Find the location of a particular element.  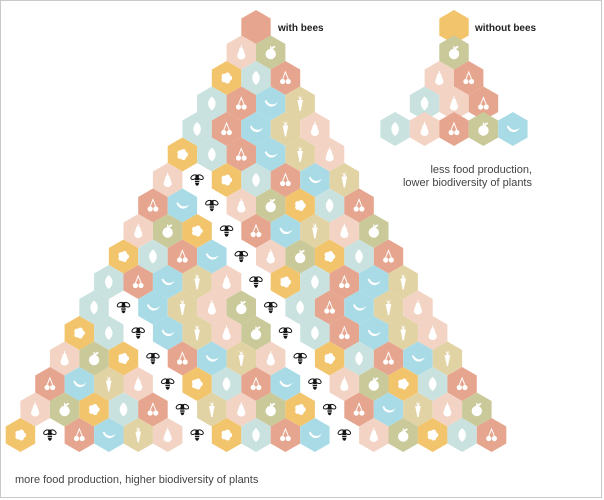

with-bees-label: with bees is located at coordinates (301, 28).